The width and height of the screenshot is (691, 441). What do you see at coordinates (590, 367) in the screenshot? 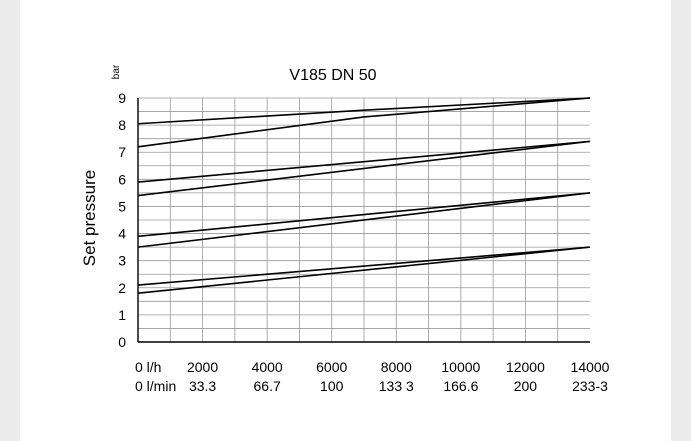
I see `x-tick-label-lh: 14000` at bounding box center [590, 367].